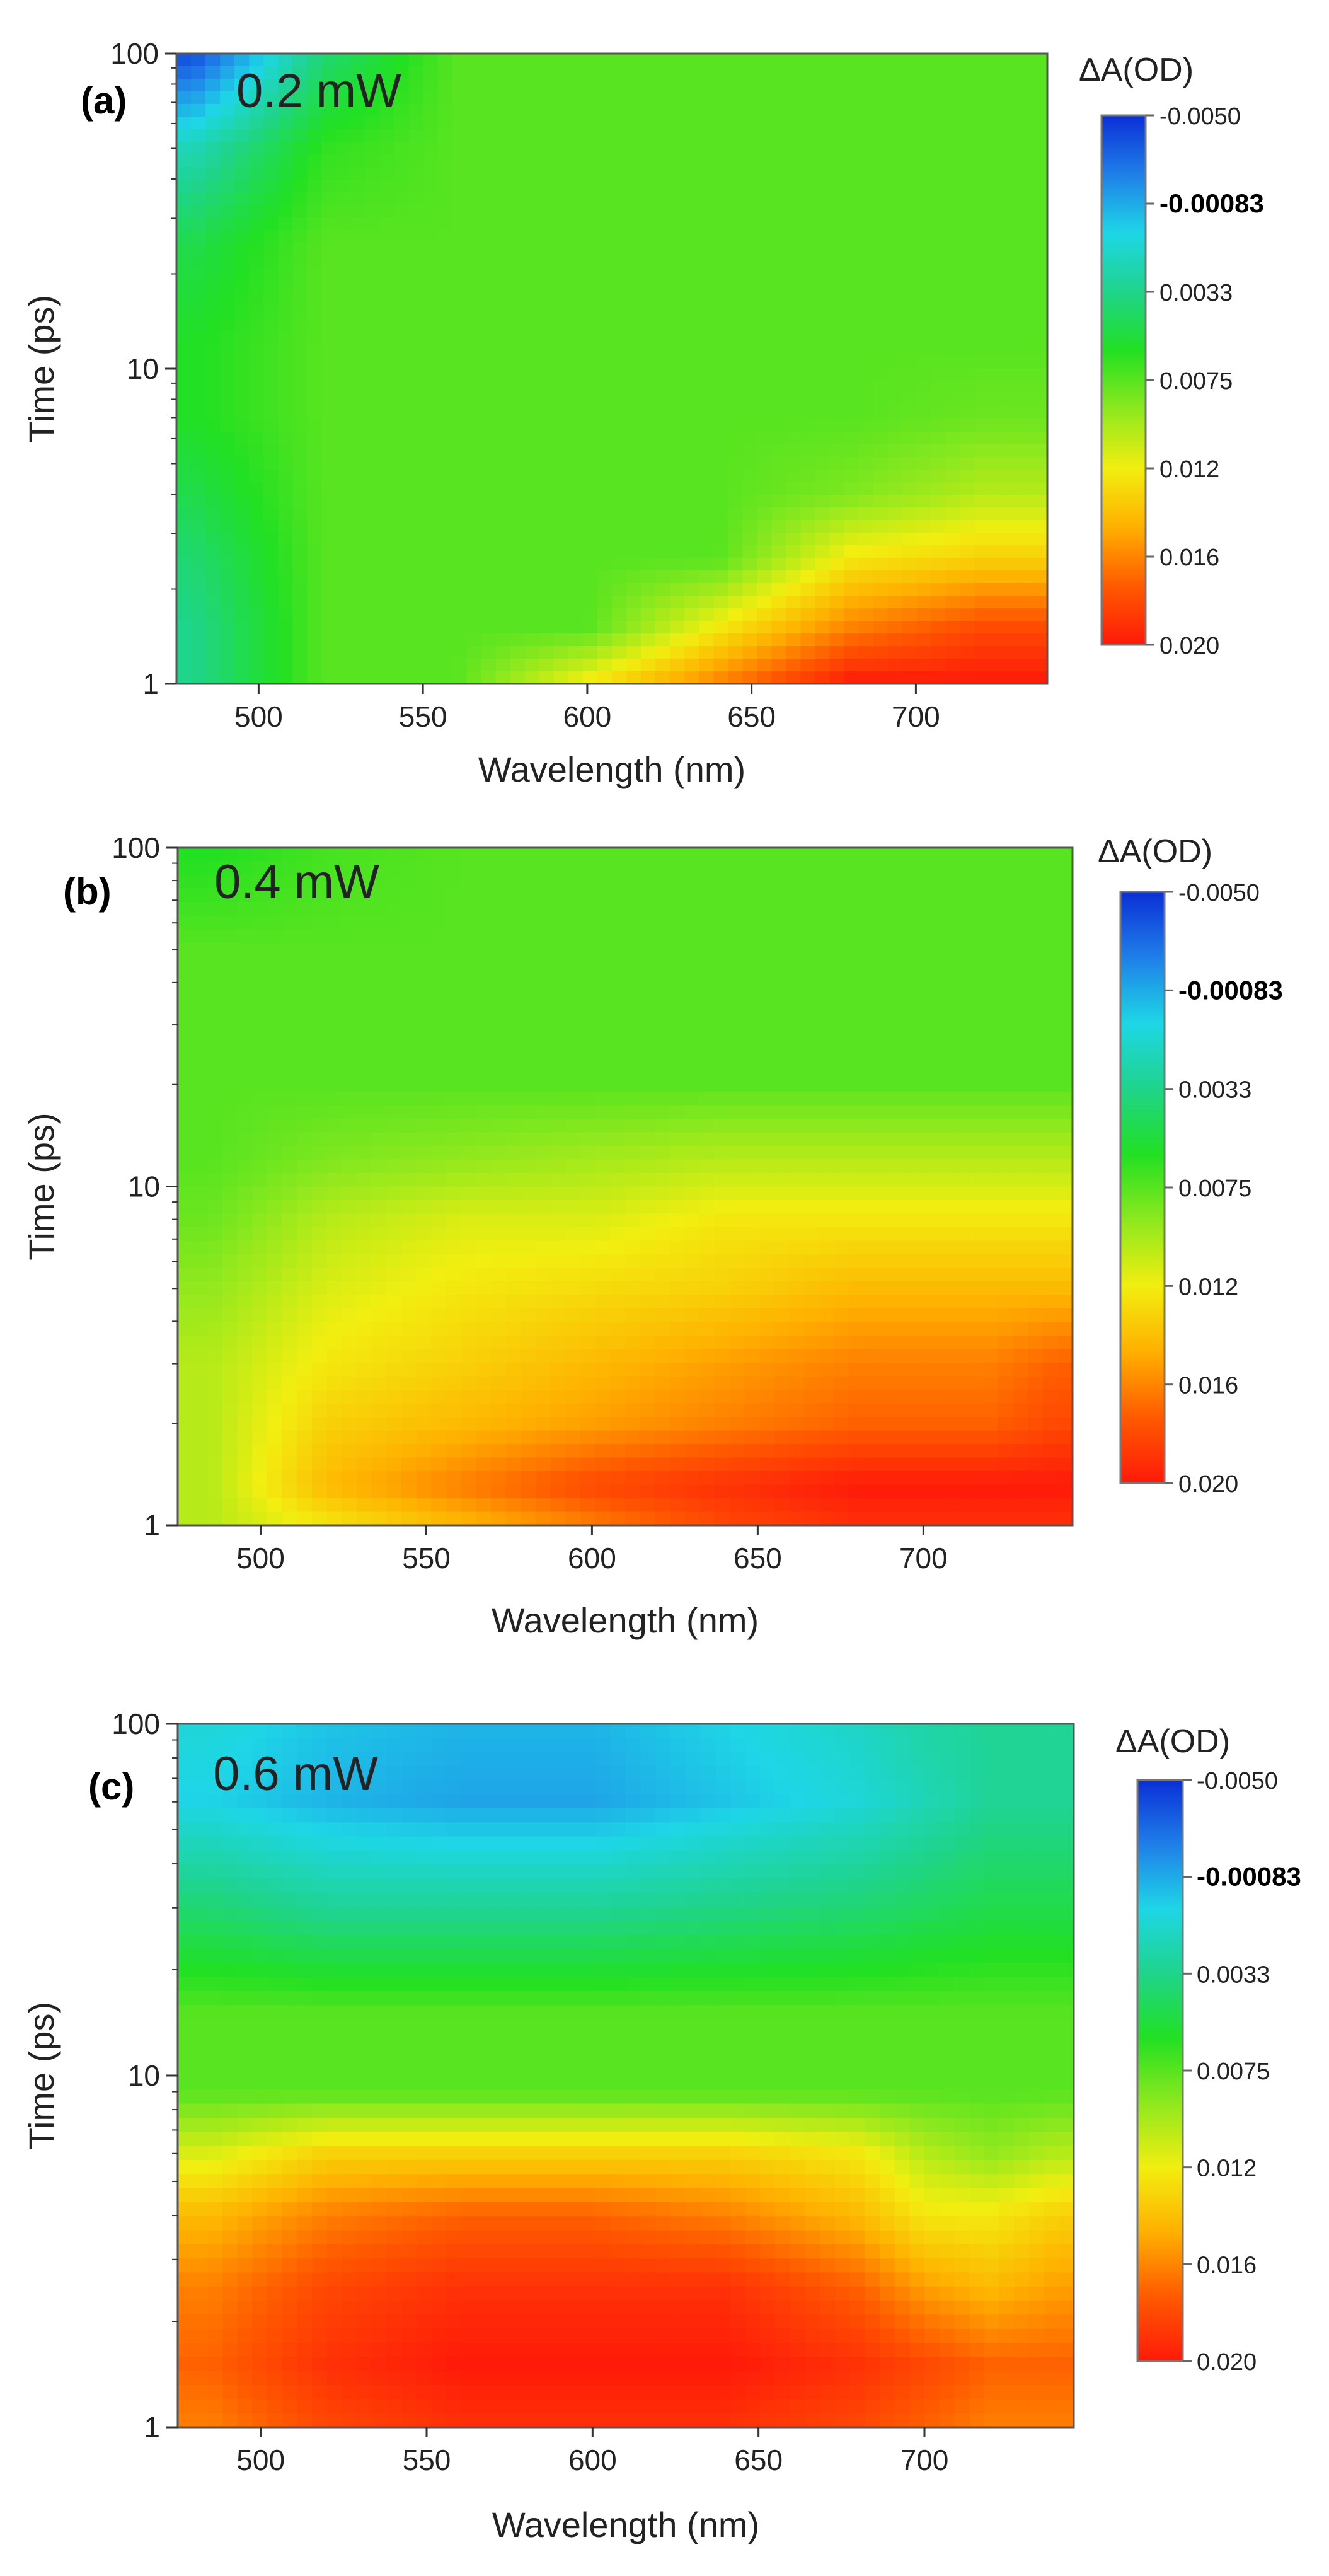 This screenshot has height=2576, width=1329. What do you see at coordinates (143, 368) in the screenshot?
I see `panel-a-ytick-label: 10` at bounding box center [143, 368].